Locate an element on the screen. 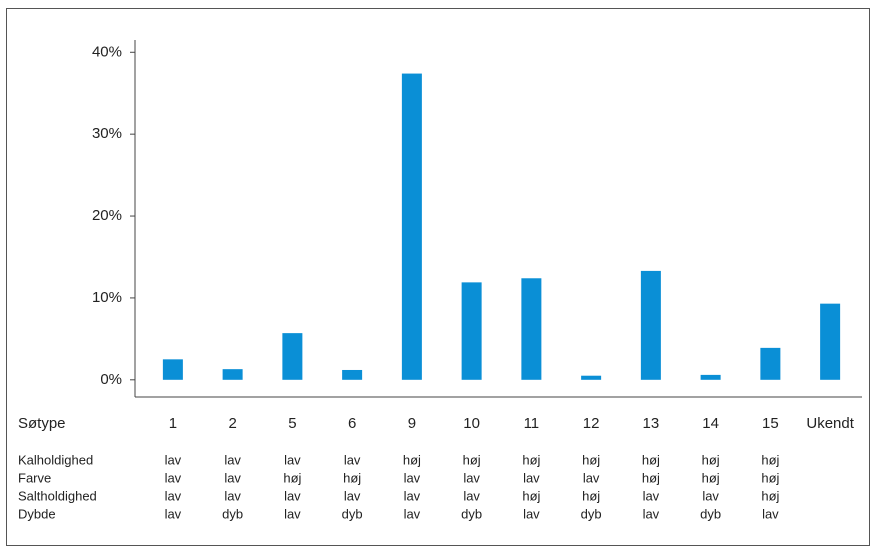  x-tick-label: 1 is located at coordinates (173, 423).